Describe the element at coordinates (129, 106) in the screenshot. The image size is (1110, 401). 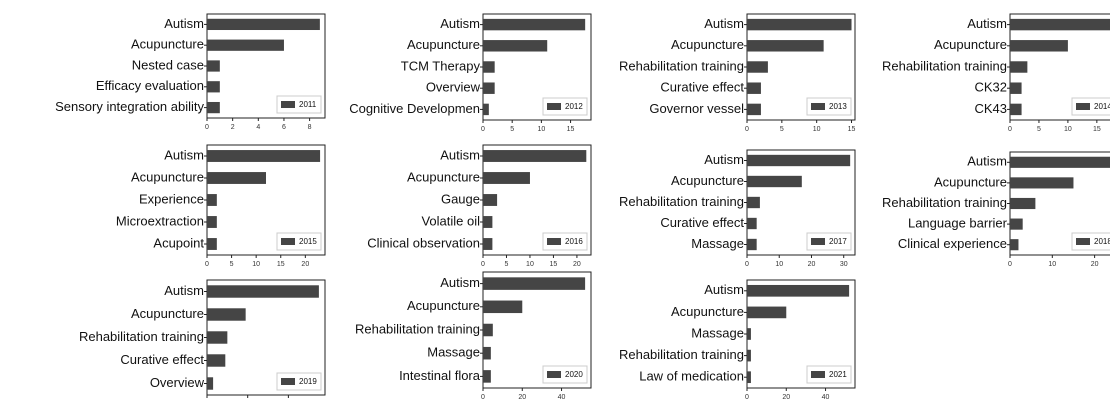
I see `y-tick-label: Sensory integration ability` at that location.